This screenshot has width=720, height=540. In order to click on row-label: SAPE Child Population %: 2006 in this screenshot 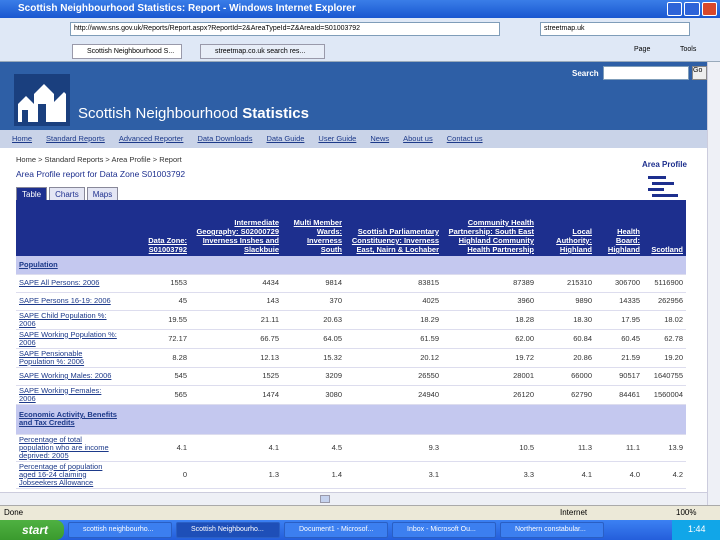, I will do `click(68, 320)`.